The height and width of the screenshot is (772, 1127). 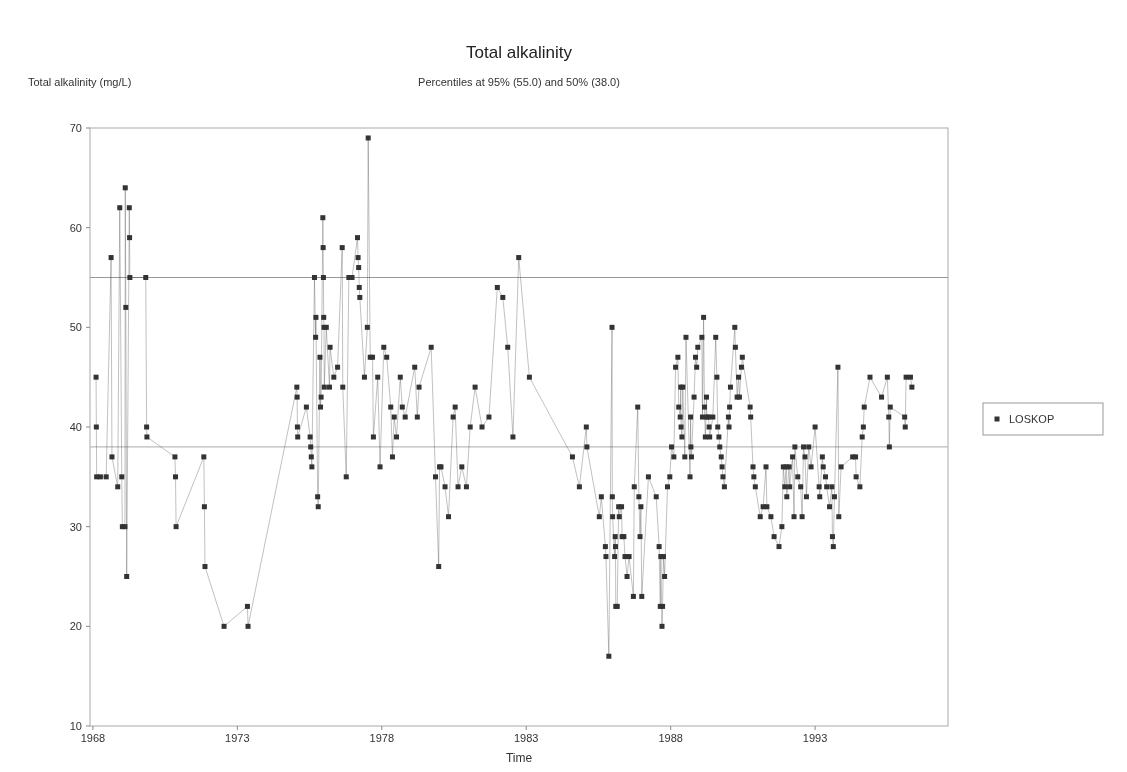 I want to click on legend-label: LOSKOP, so click(x=1032, y=419).